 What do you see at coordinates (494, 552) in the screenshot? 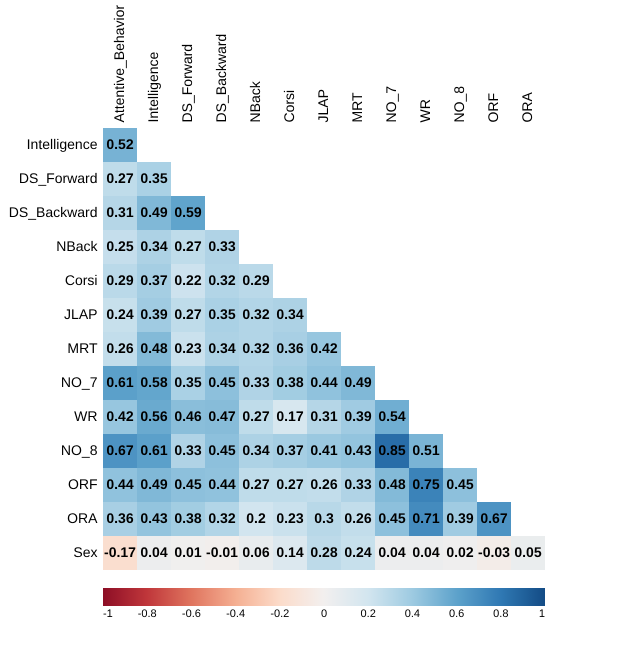
I see `data-label: -0.03` at bounding box center [494, 552].